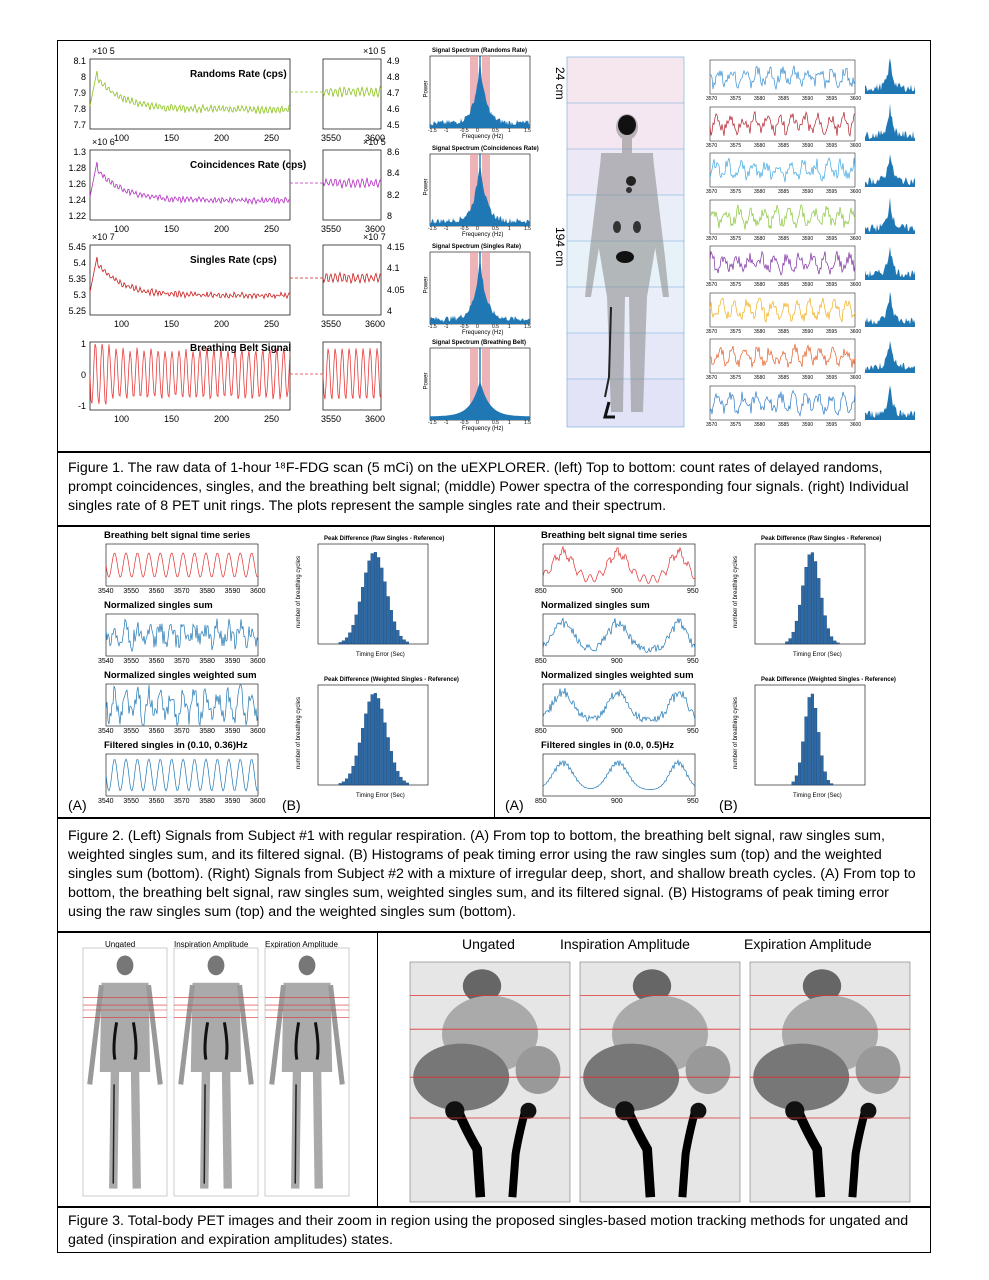 Image resolution: width=989 pixels, height=1280 pixels. What do you see at coordinates (331, 324) in the screenshot?
I see `x-tick-r-2-0: 3550` at bounding box center [331, 324].